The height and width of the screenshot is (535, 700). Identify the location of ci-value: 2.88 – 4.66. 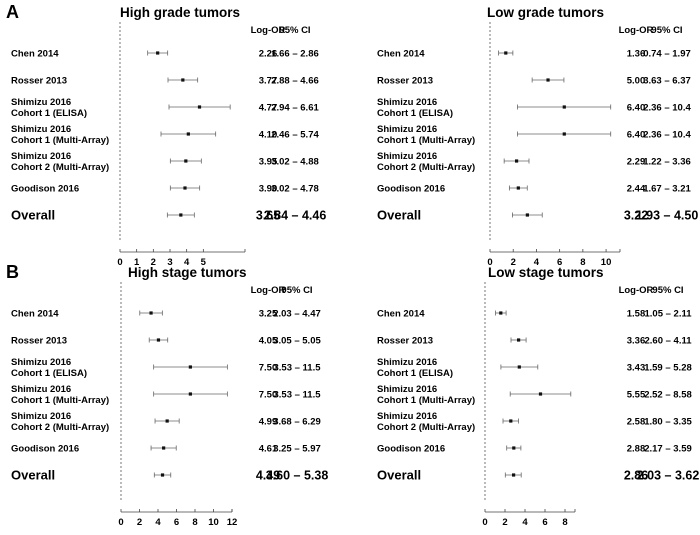
(295, 81).